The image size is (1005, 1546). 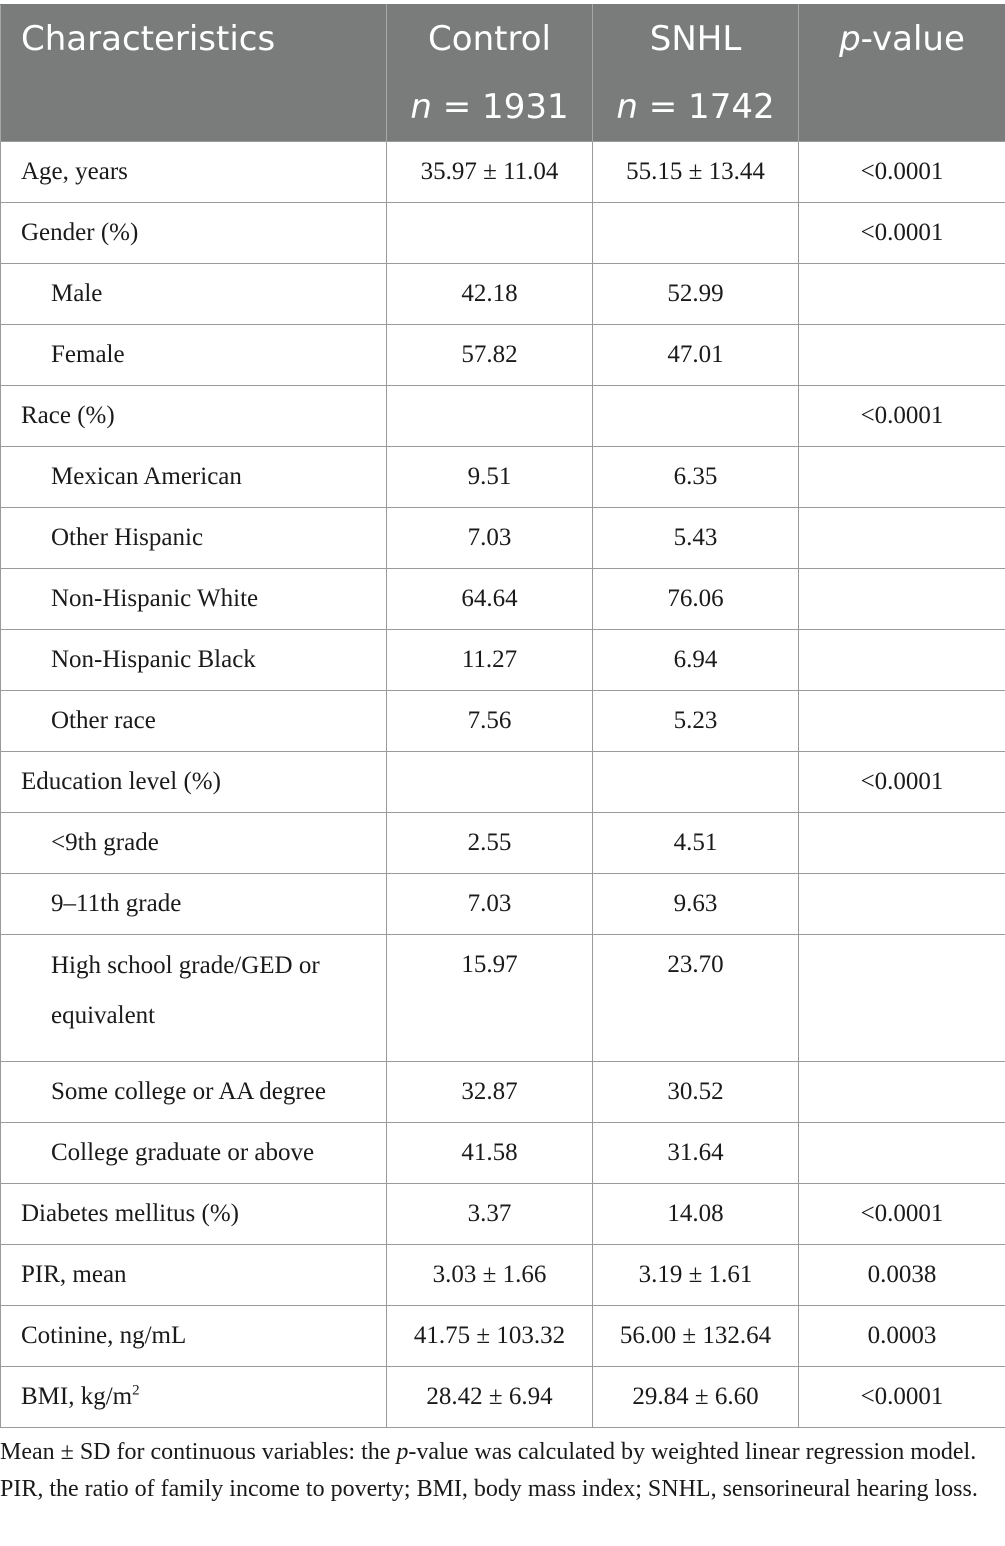 I want to click on header-snhl: SNHL, so click(x=695, y=38).